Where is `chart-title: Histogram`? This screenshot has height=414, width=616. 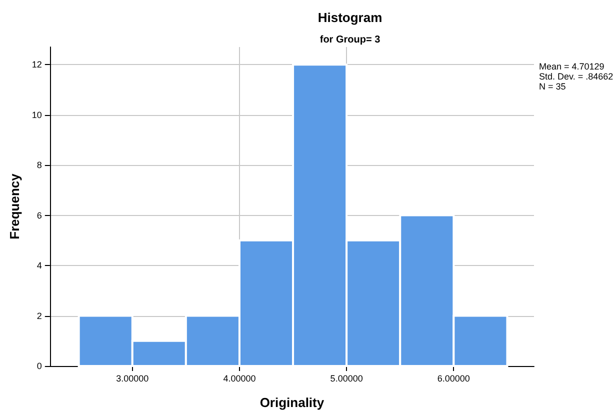 chart-title: Histogram is located at coordinates (350, 17).